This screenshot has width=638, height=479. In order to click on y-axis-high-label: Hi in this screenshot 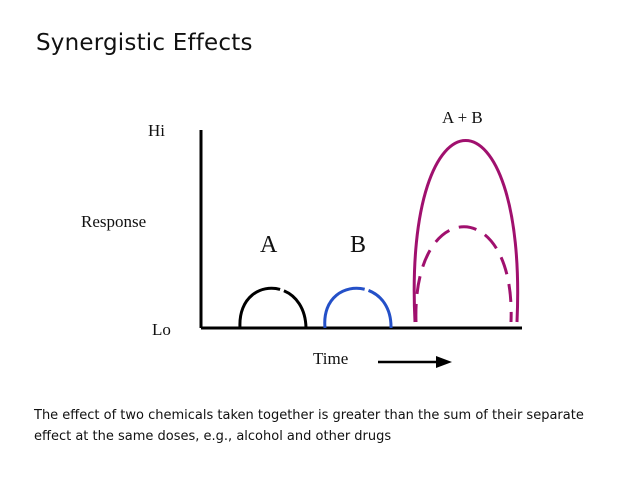, I will do `click(156, 130)`.